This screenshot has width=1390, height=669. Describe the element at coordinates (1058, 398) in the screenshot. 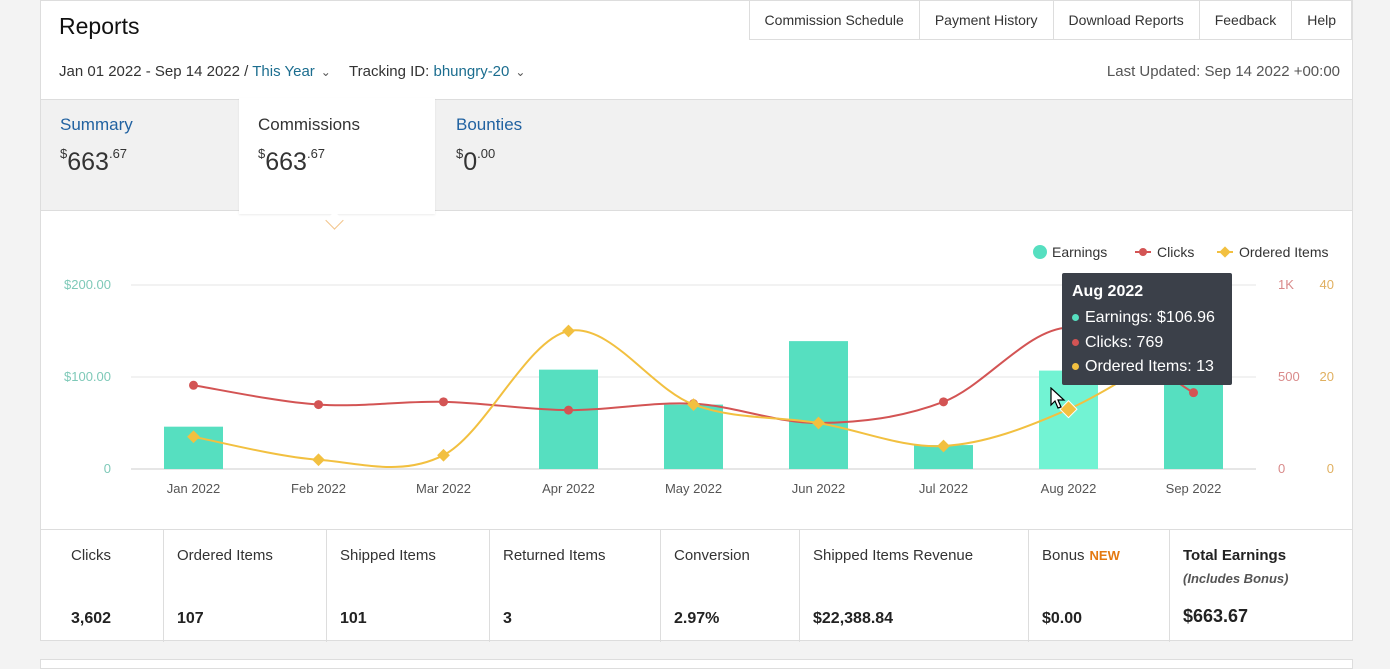

I see `mouse-cursor-icon` at that location.